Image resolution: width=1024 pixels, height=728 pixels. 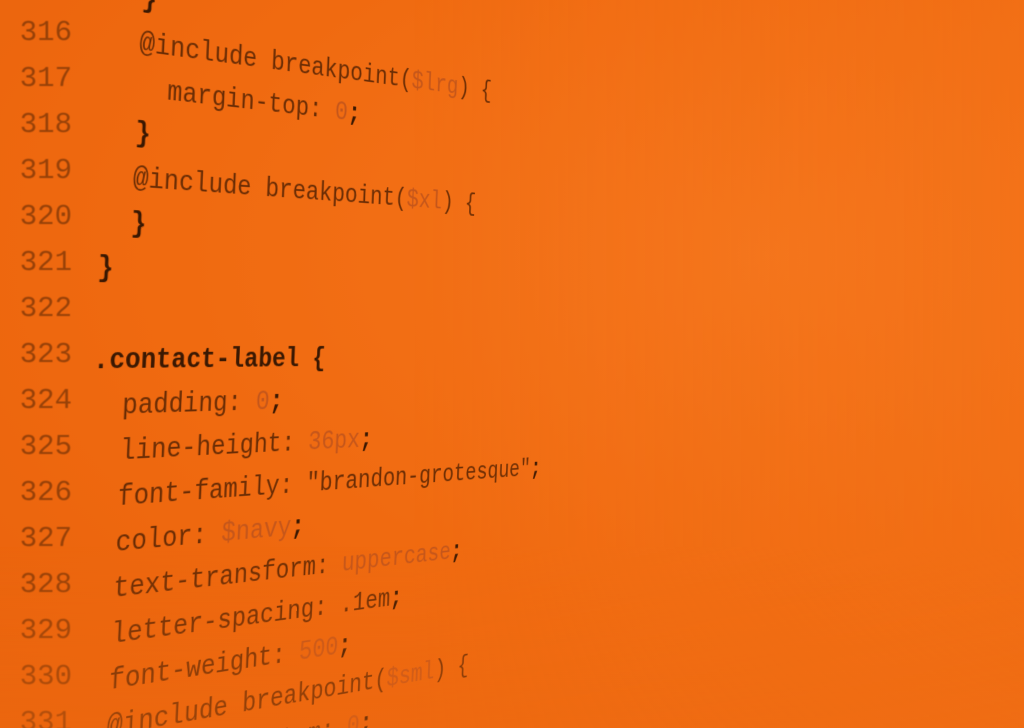 What do you see at coordinates (36, 5) in the screenshot?
I see `line-number` at bounding box center [36, 5].